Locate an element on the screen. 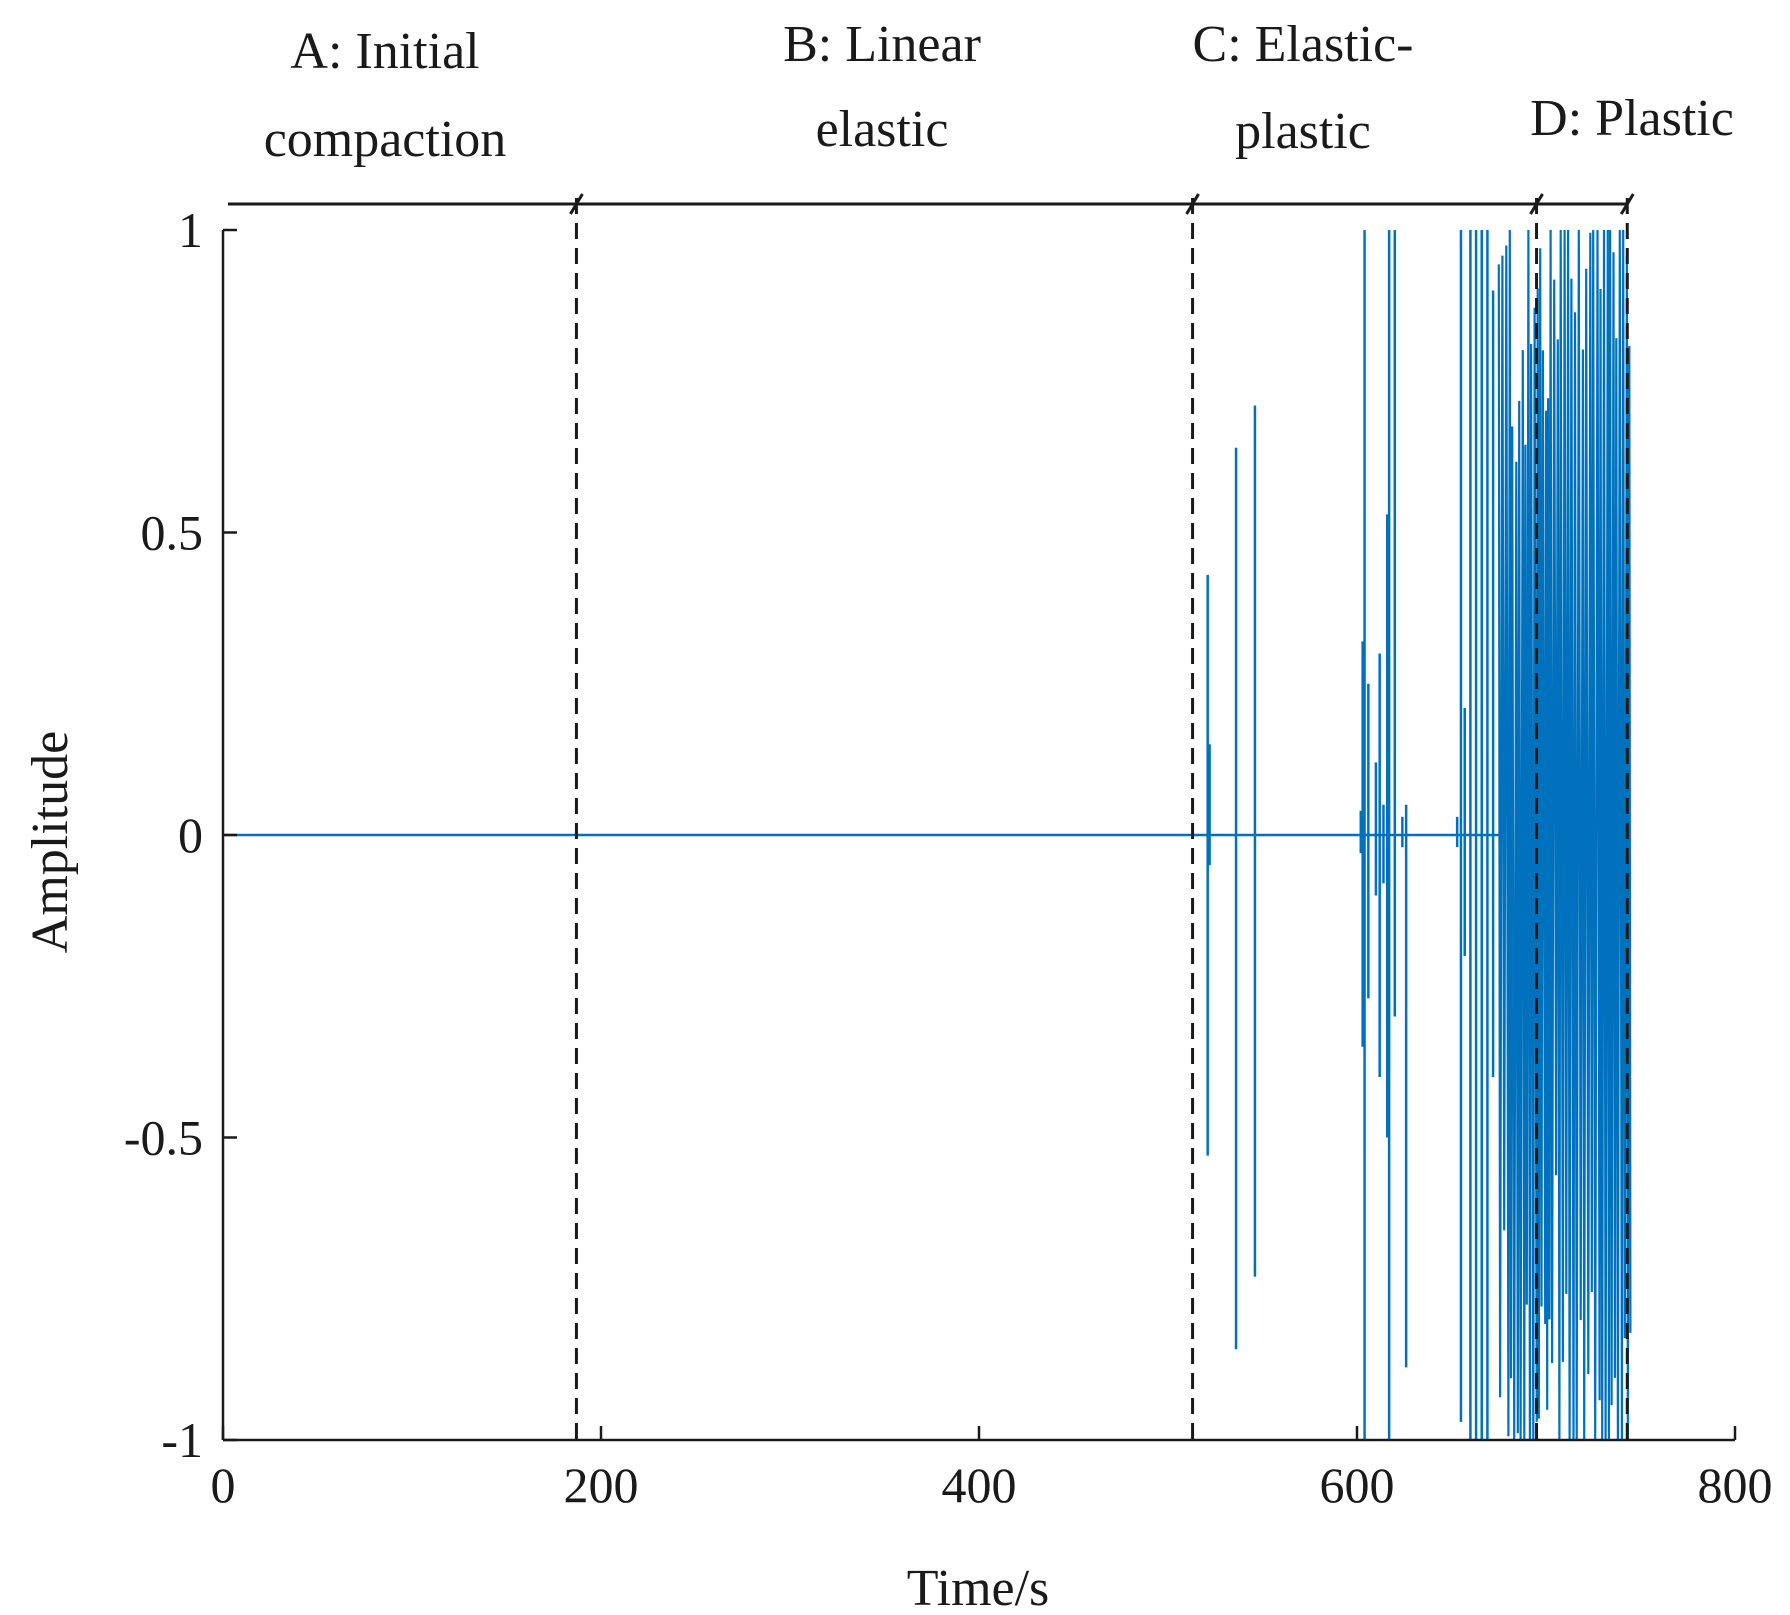  stage-label-d-line1: D: Plastic is located at coordinates (1632, 118).